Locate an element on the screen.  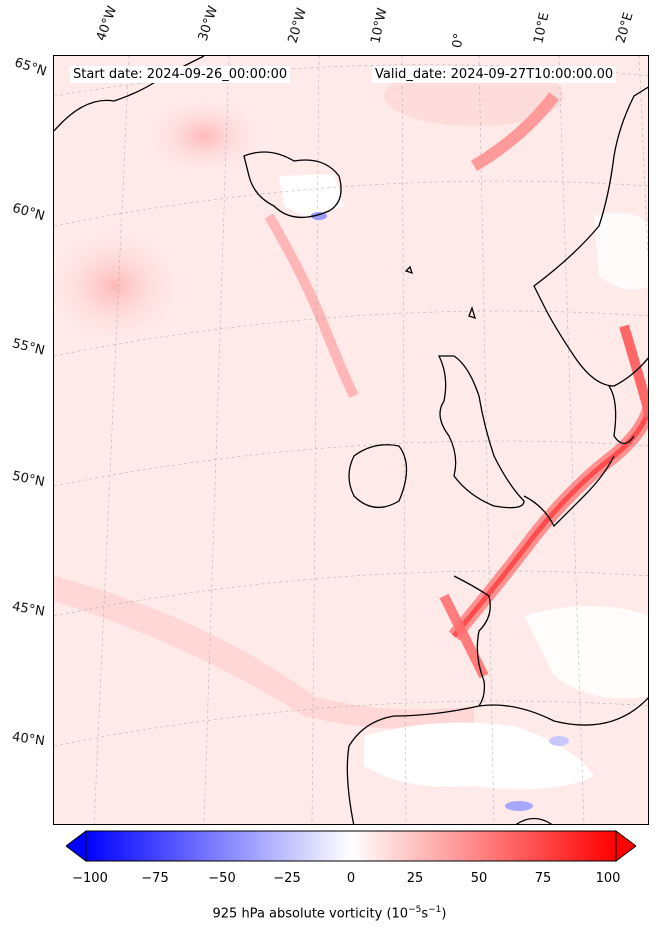
lat-label: 65°N is located at coordinates (30, 67).